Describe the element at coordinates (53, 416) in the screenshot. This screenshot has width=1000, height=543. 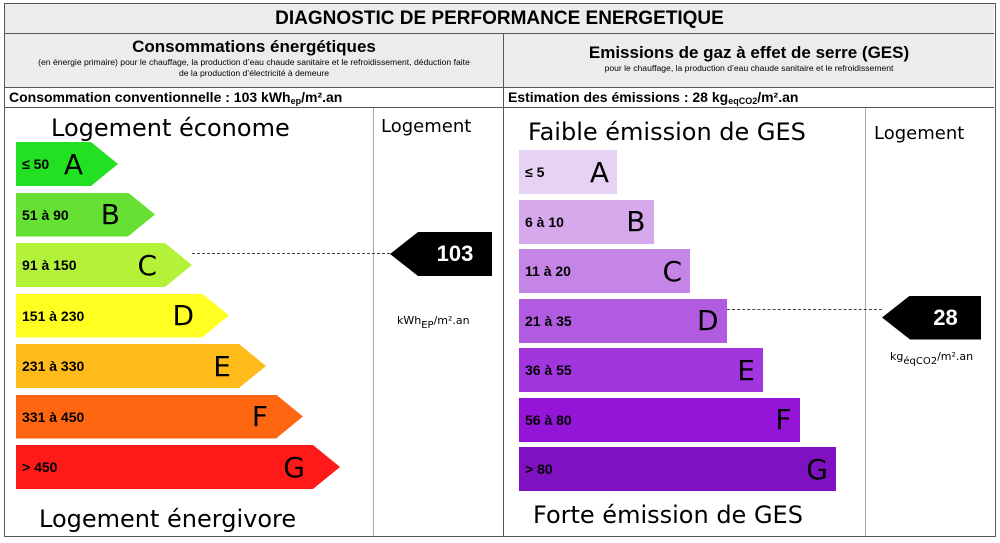
I see `energy-class-range: 331 à 450` at that location.